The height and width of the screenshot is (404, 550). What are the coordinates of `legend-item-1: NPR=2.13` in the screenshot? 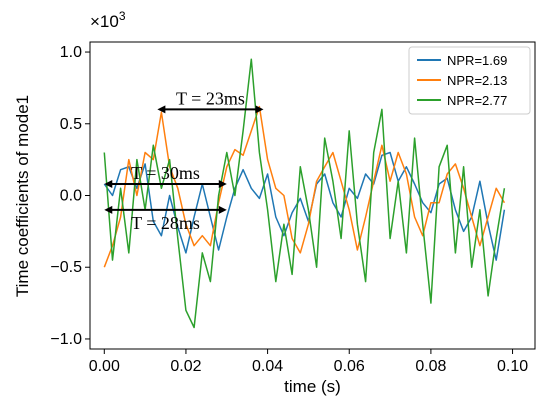 It's located at (462, 80).